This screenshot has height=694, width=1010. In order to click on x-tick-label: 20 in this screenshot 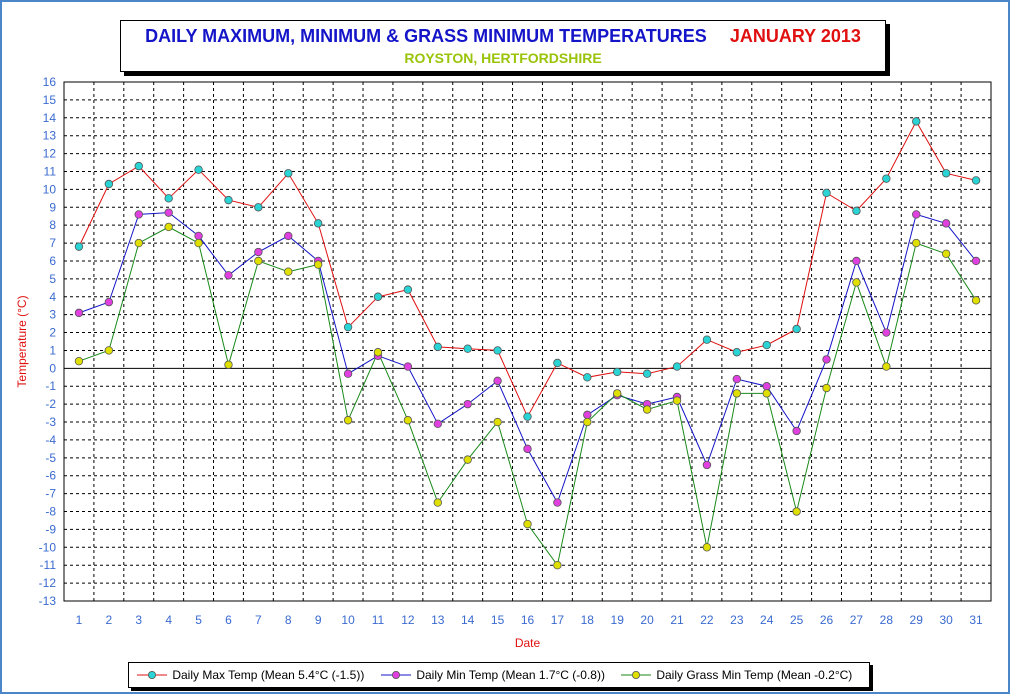, I will do `click(647, 620)`.